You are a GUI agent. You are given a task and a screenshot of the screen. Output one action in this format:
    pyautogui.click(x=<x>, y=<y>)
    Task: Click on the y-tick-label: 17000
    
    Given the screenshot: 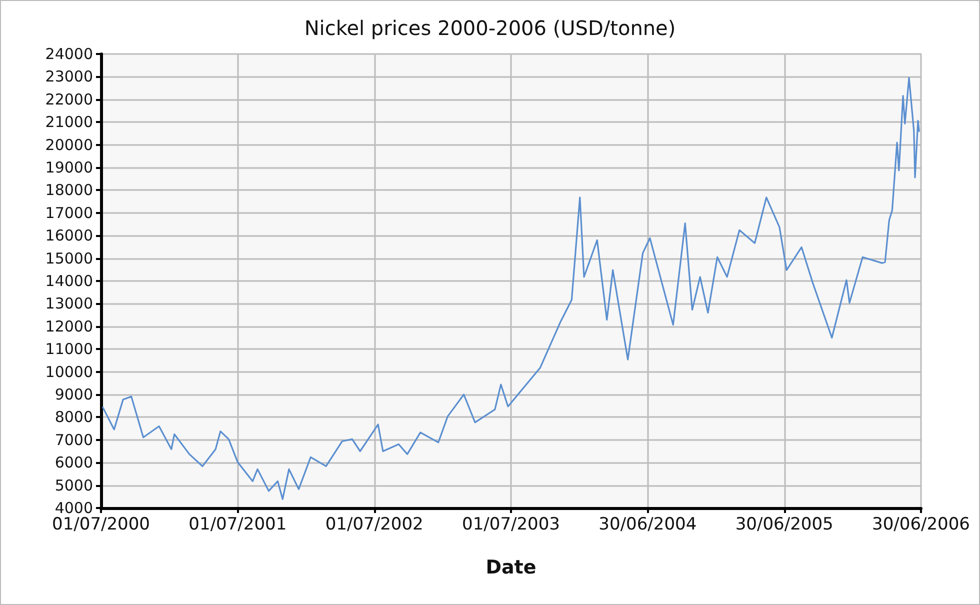 What is the action you would take?
    pyautogui.click(x=69, y=213)
    